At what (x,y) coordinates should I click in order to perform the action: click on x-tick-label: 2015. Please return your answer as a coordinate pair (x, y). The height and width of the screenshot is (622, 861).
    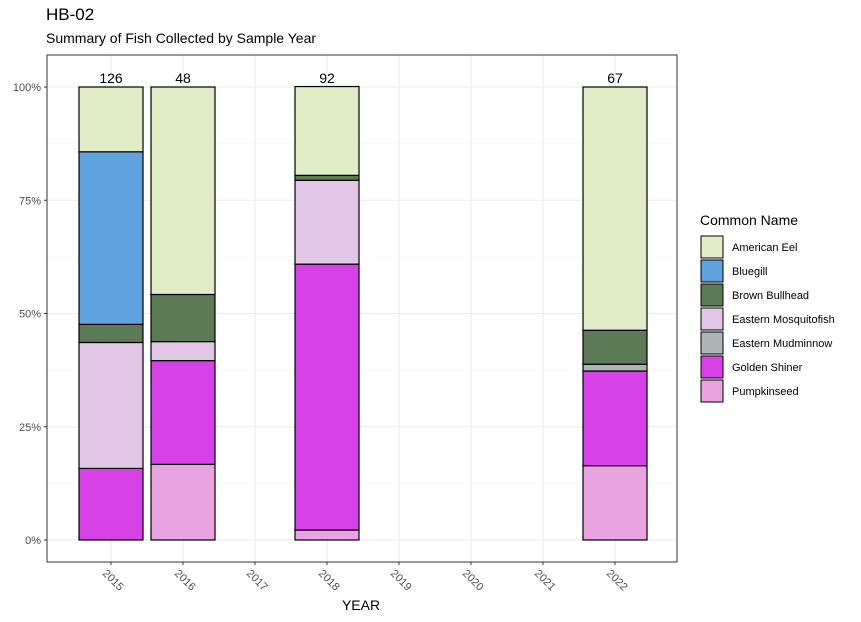
    Looking at the image, I should click on (113, 581).